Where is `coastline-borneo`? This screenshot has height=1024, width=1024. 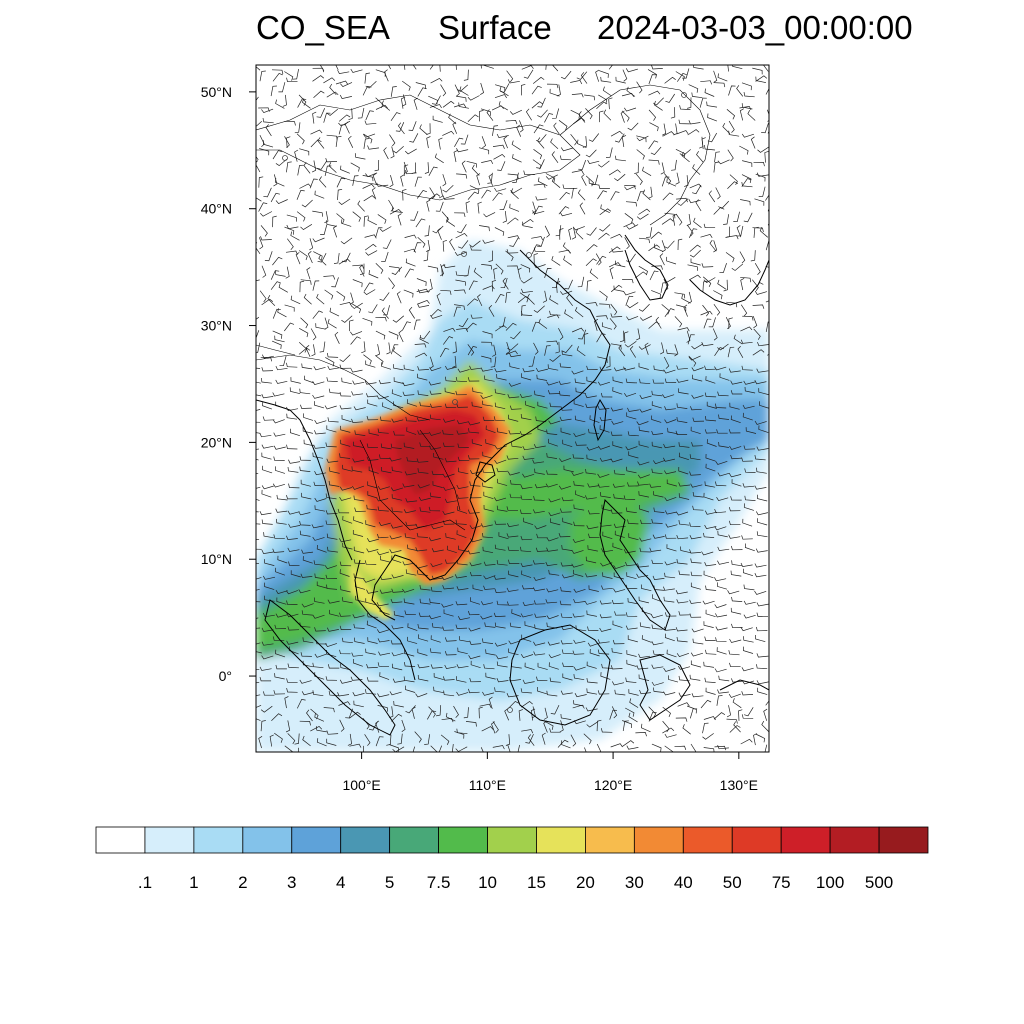
coastline-borneo is located at coordinates (560, 675).